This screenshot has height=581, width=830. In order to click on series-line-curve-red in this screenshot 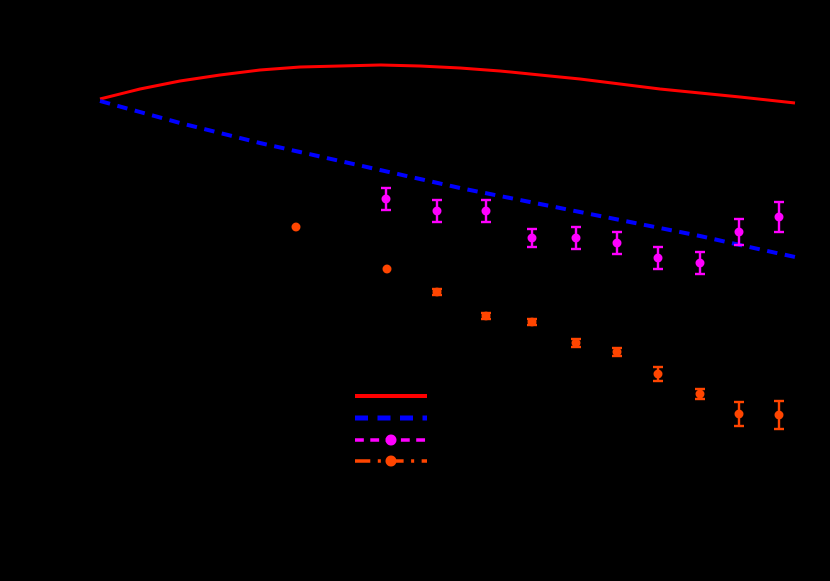, I will do `click(447, 84)`.